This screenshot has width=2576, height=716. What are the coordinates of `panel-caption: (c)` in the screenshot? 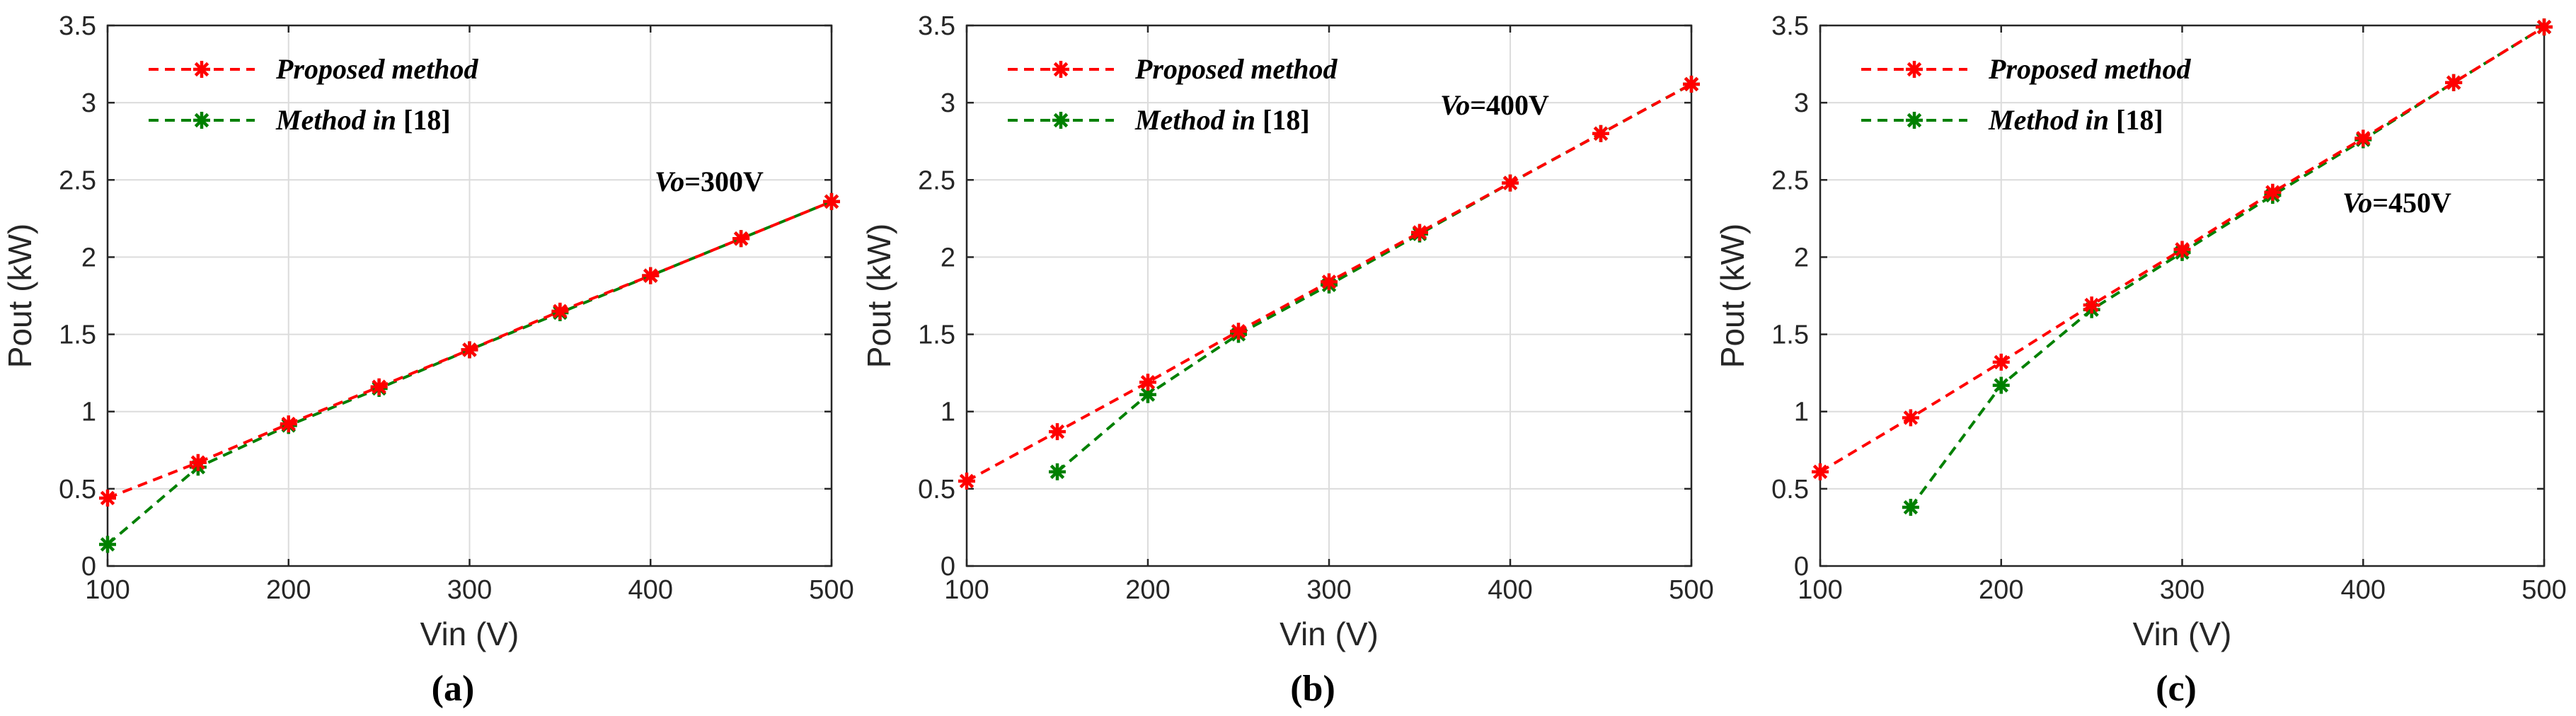 It's located at (2176, 689).